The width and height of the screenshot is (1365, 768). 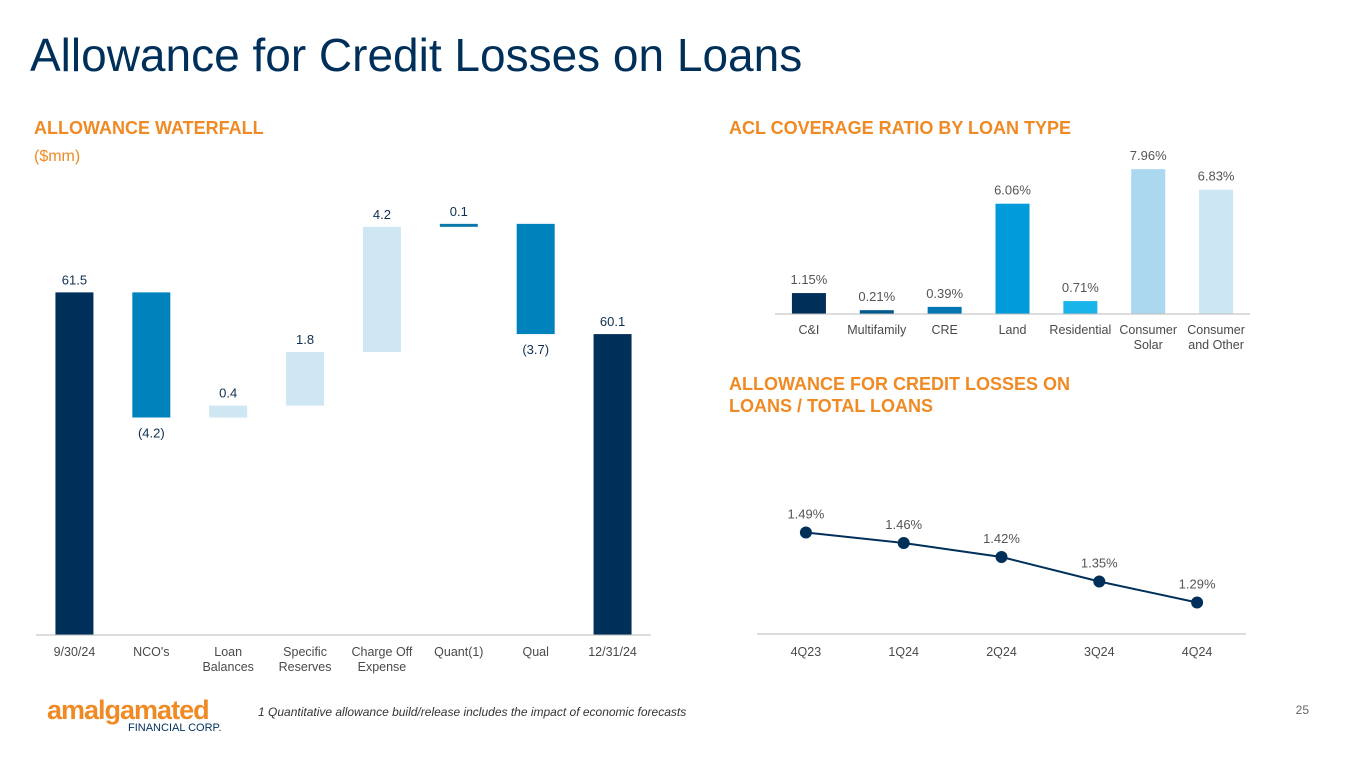 I want to click on x-tick-label: C&I, so click(x=809, y=330).